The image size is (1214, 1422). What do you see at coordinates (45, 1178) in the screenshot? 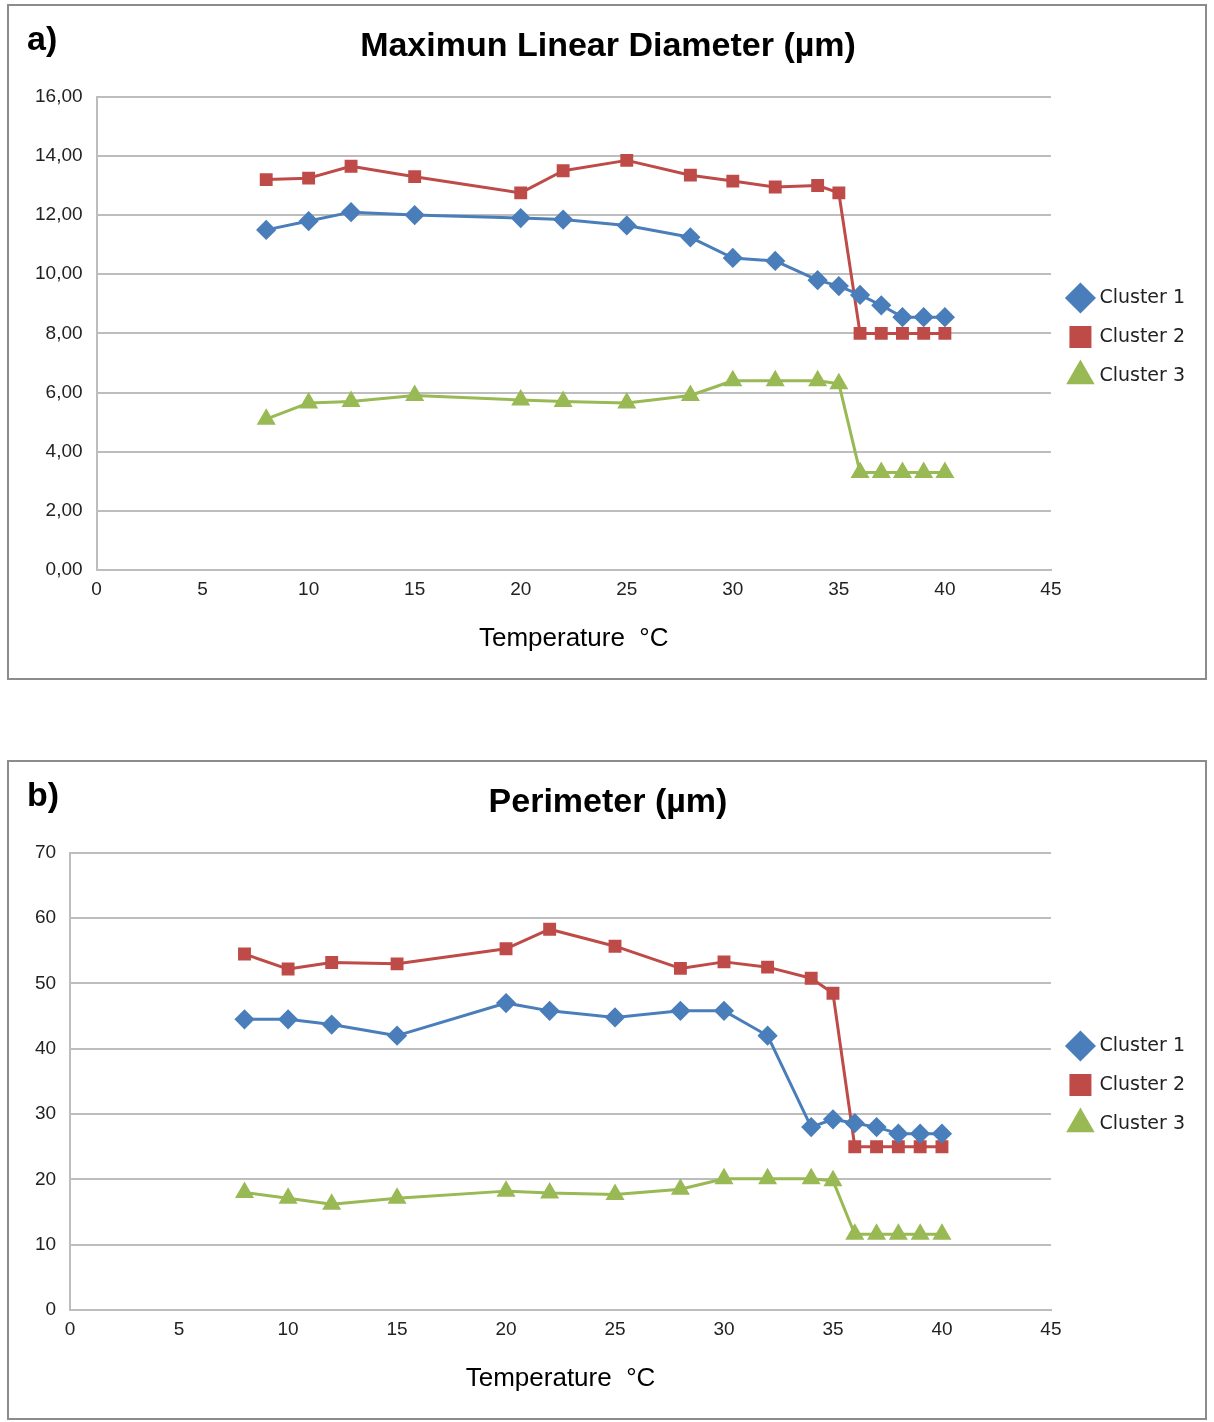
I see `y-tick-label: 20` at bounding box center [45, 1178].